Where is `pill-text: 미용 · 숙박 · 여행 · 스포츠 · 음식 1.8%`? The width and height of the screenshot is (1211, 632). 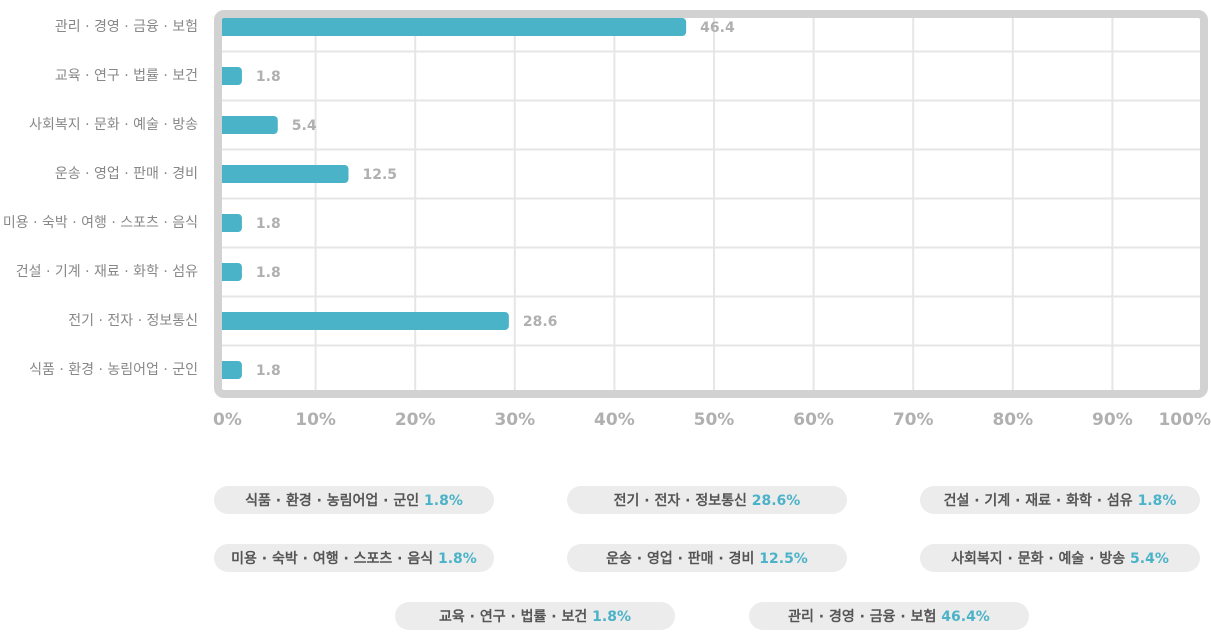
pill-text: 미용 · 숙박 · 여행 · 스포츠 · 음식 1.8% is located at coordinates (354, 558).